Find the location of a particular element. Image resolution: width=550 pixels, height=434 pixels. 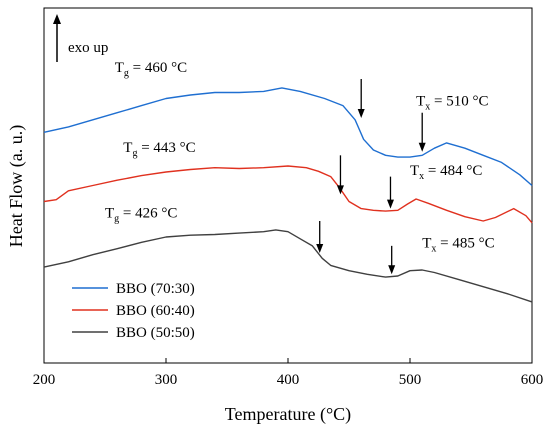

exo-up-arrowhead-icon is located at coordinates (57, 19).